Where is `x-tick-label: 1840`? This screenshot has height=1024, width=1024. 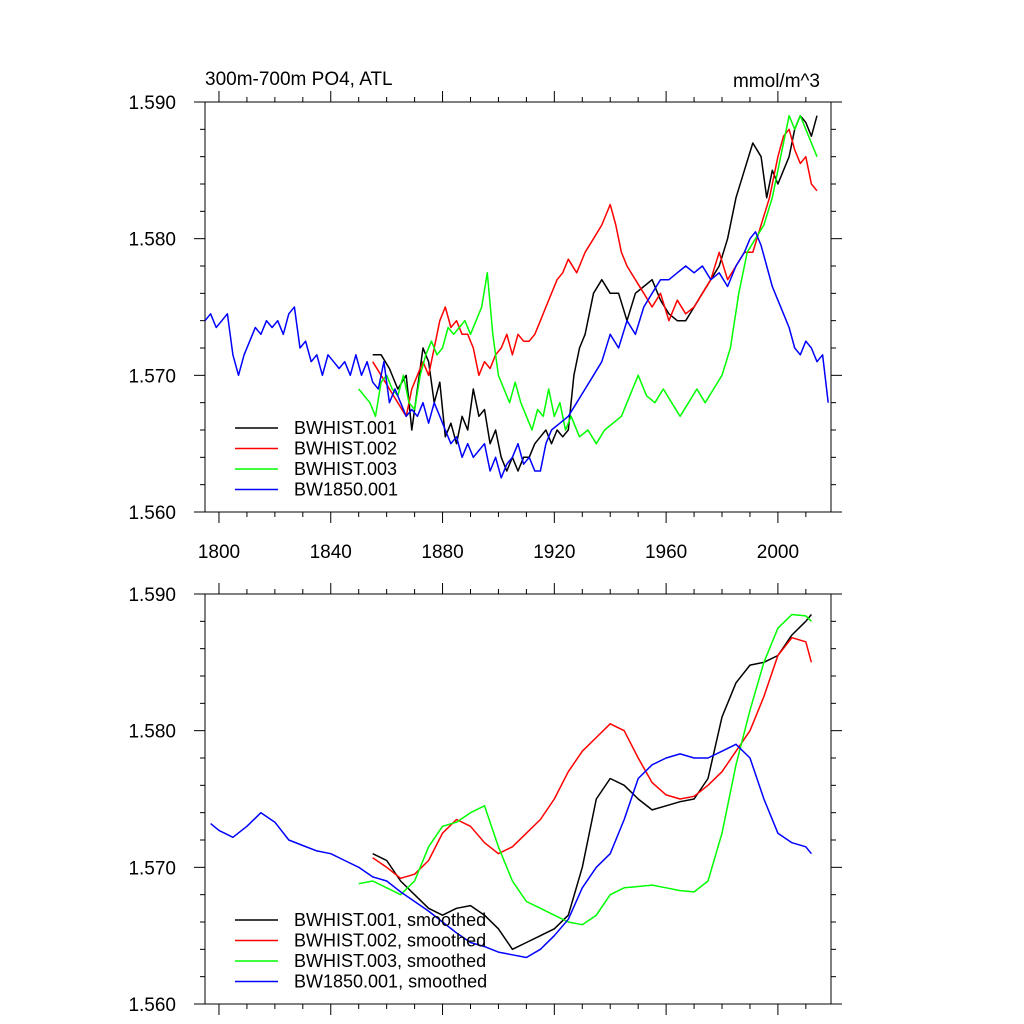 x-tick-label: 1840 is located at coordinates (331, 552).